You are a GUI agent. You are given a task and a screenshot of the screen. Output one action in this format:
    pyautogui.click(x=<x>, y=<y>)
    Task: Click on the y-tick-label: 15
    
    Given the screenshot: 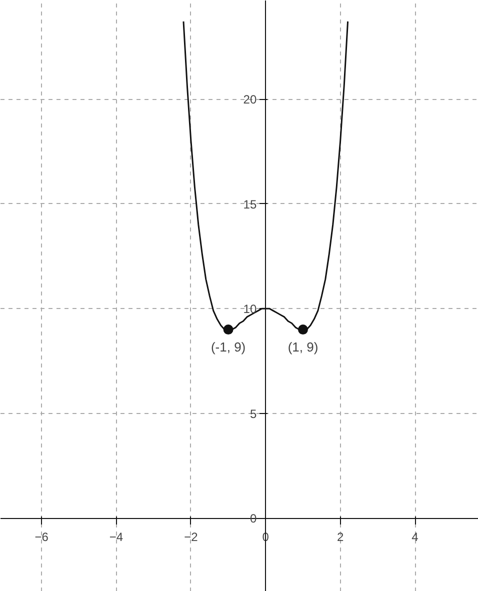 What is the action you would take?
    pyautogui.click(x=250, y=204)
    